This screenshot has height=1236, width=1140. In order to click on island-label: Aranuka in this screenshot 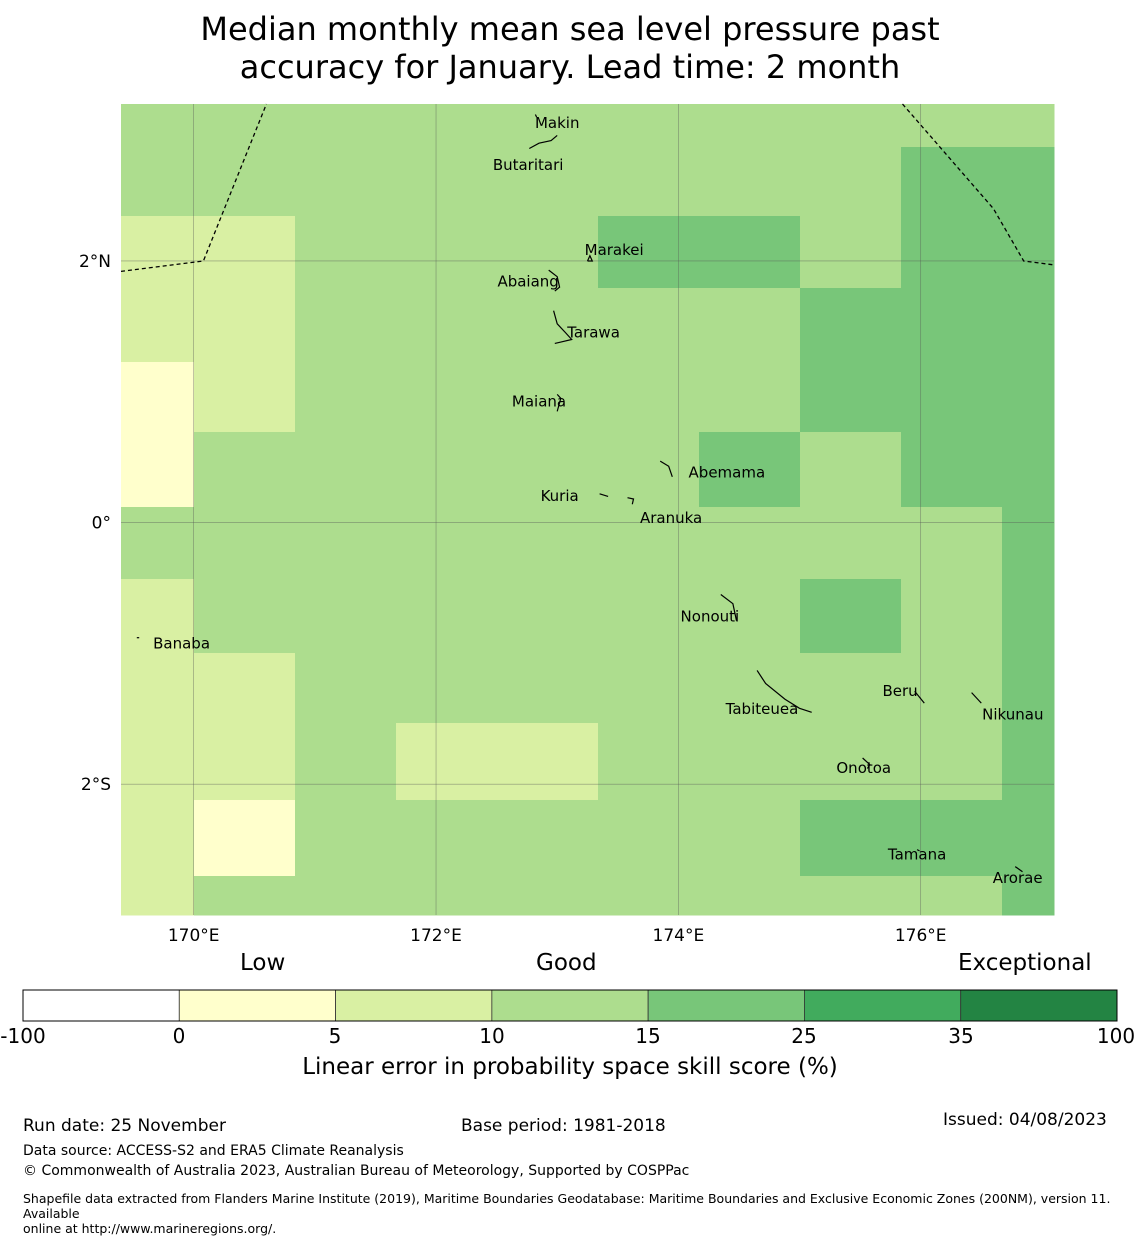, I will do `click(671, 518)`.